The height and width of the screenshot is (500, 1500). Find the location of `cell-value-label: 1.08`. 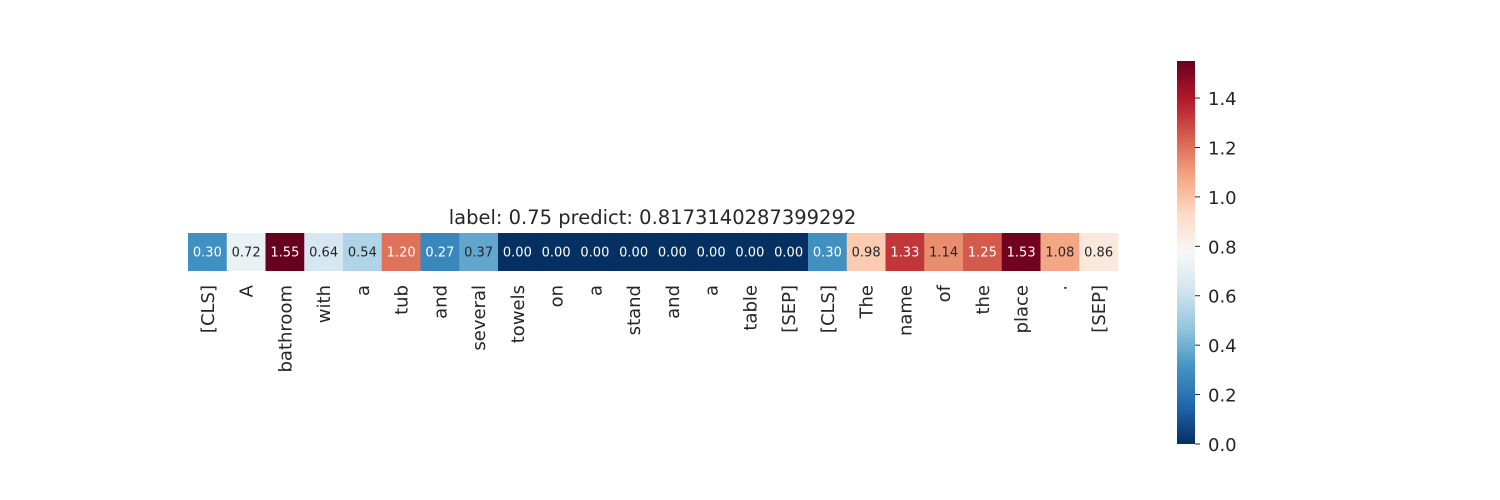

cell-value-label: 1.08 is located at coordinates (1059, 253).